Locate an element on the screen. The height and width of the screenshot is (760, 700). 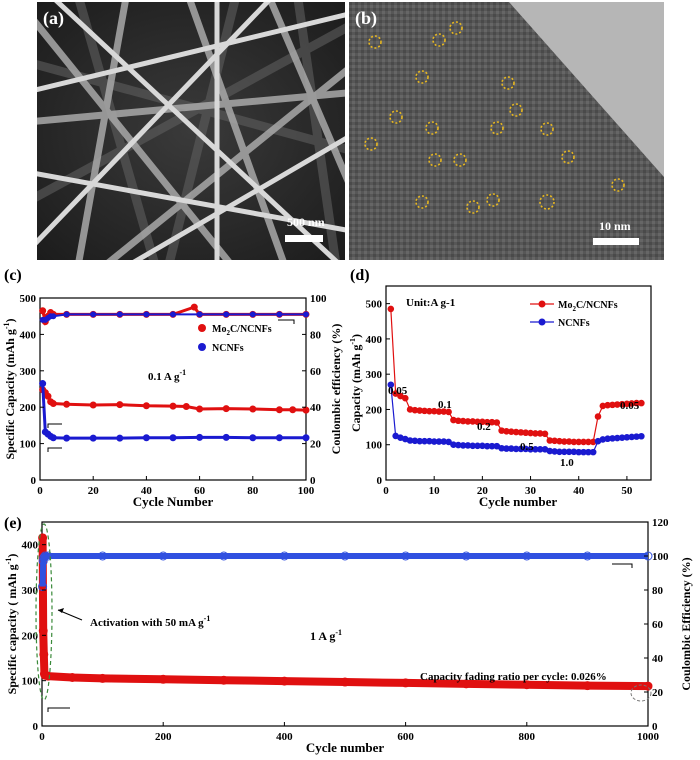
chart-d-ytick-label: 500 is located at coordinates (374, 305).